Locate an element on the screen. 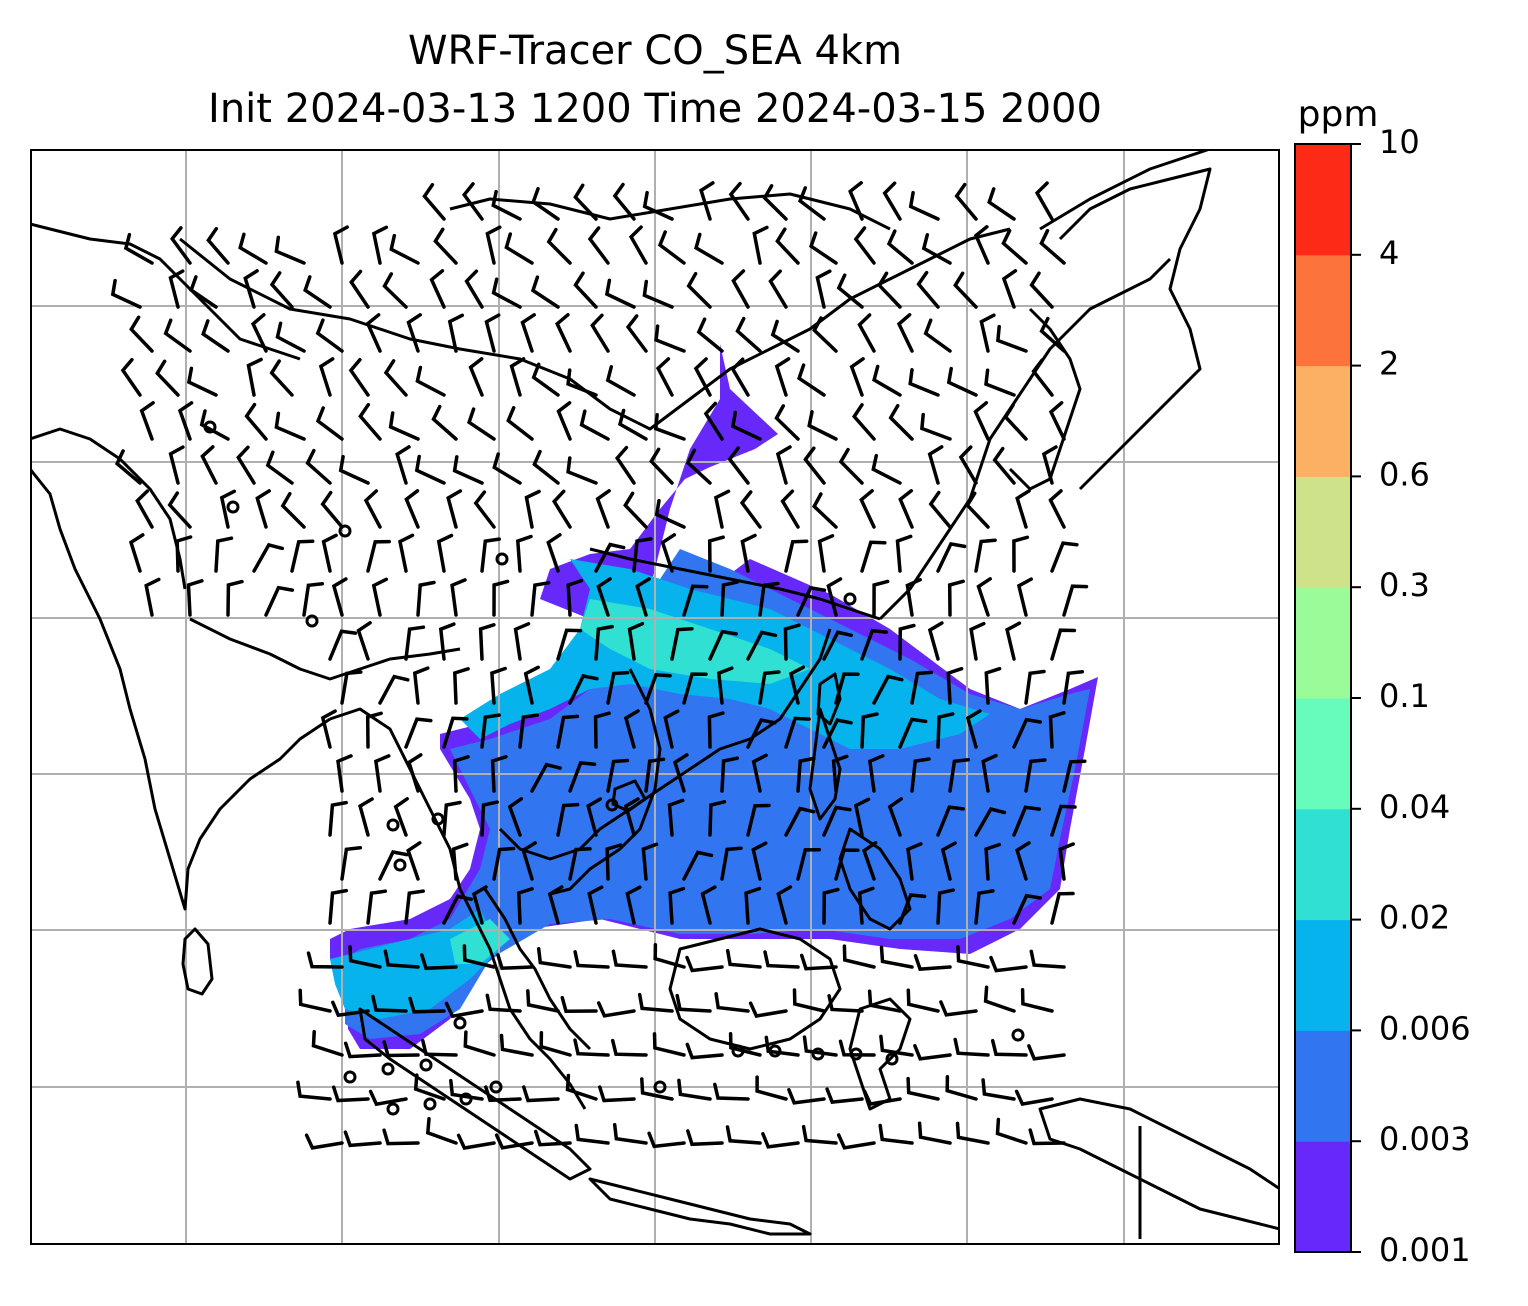 This screenshot has width=1528, height=1306. colorbar: 0.001 0.003 0.006 0.02 0.04 0.1 0.3 0.6 2 4 10 ppm is located at coordinates (1382, 684).